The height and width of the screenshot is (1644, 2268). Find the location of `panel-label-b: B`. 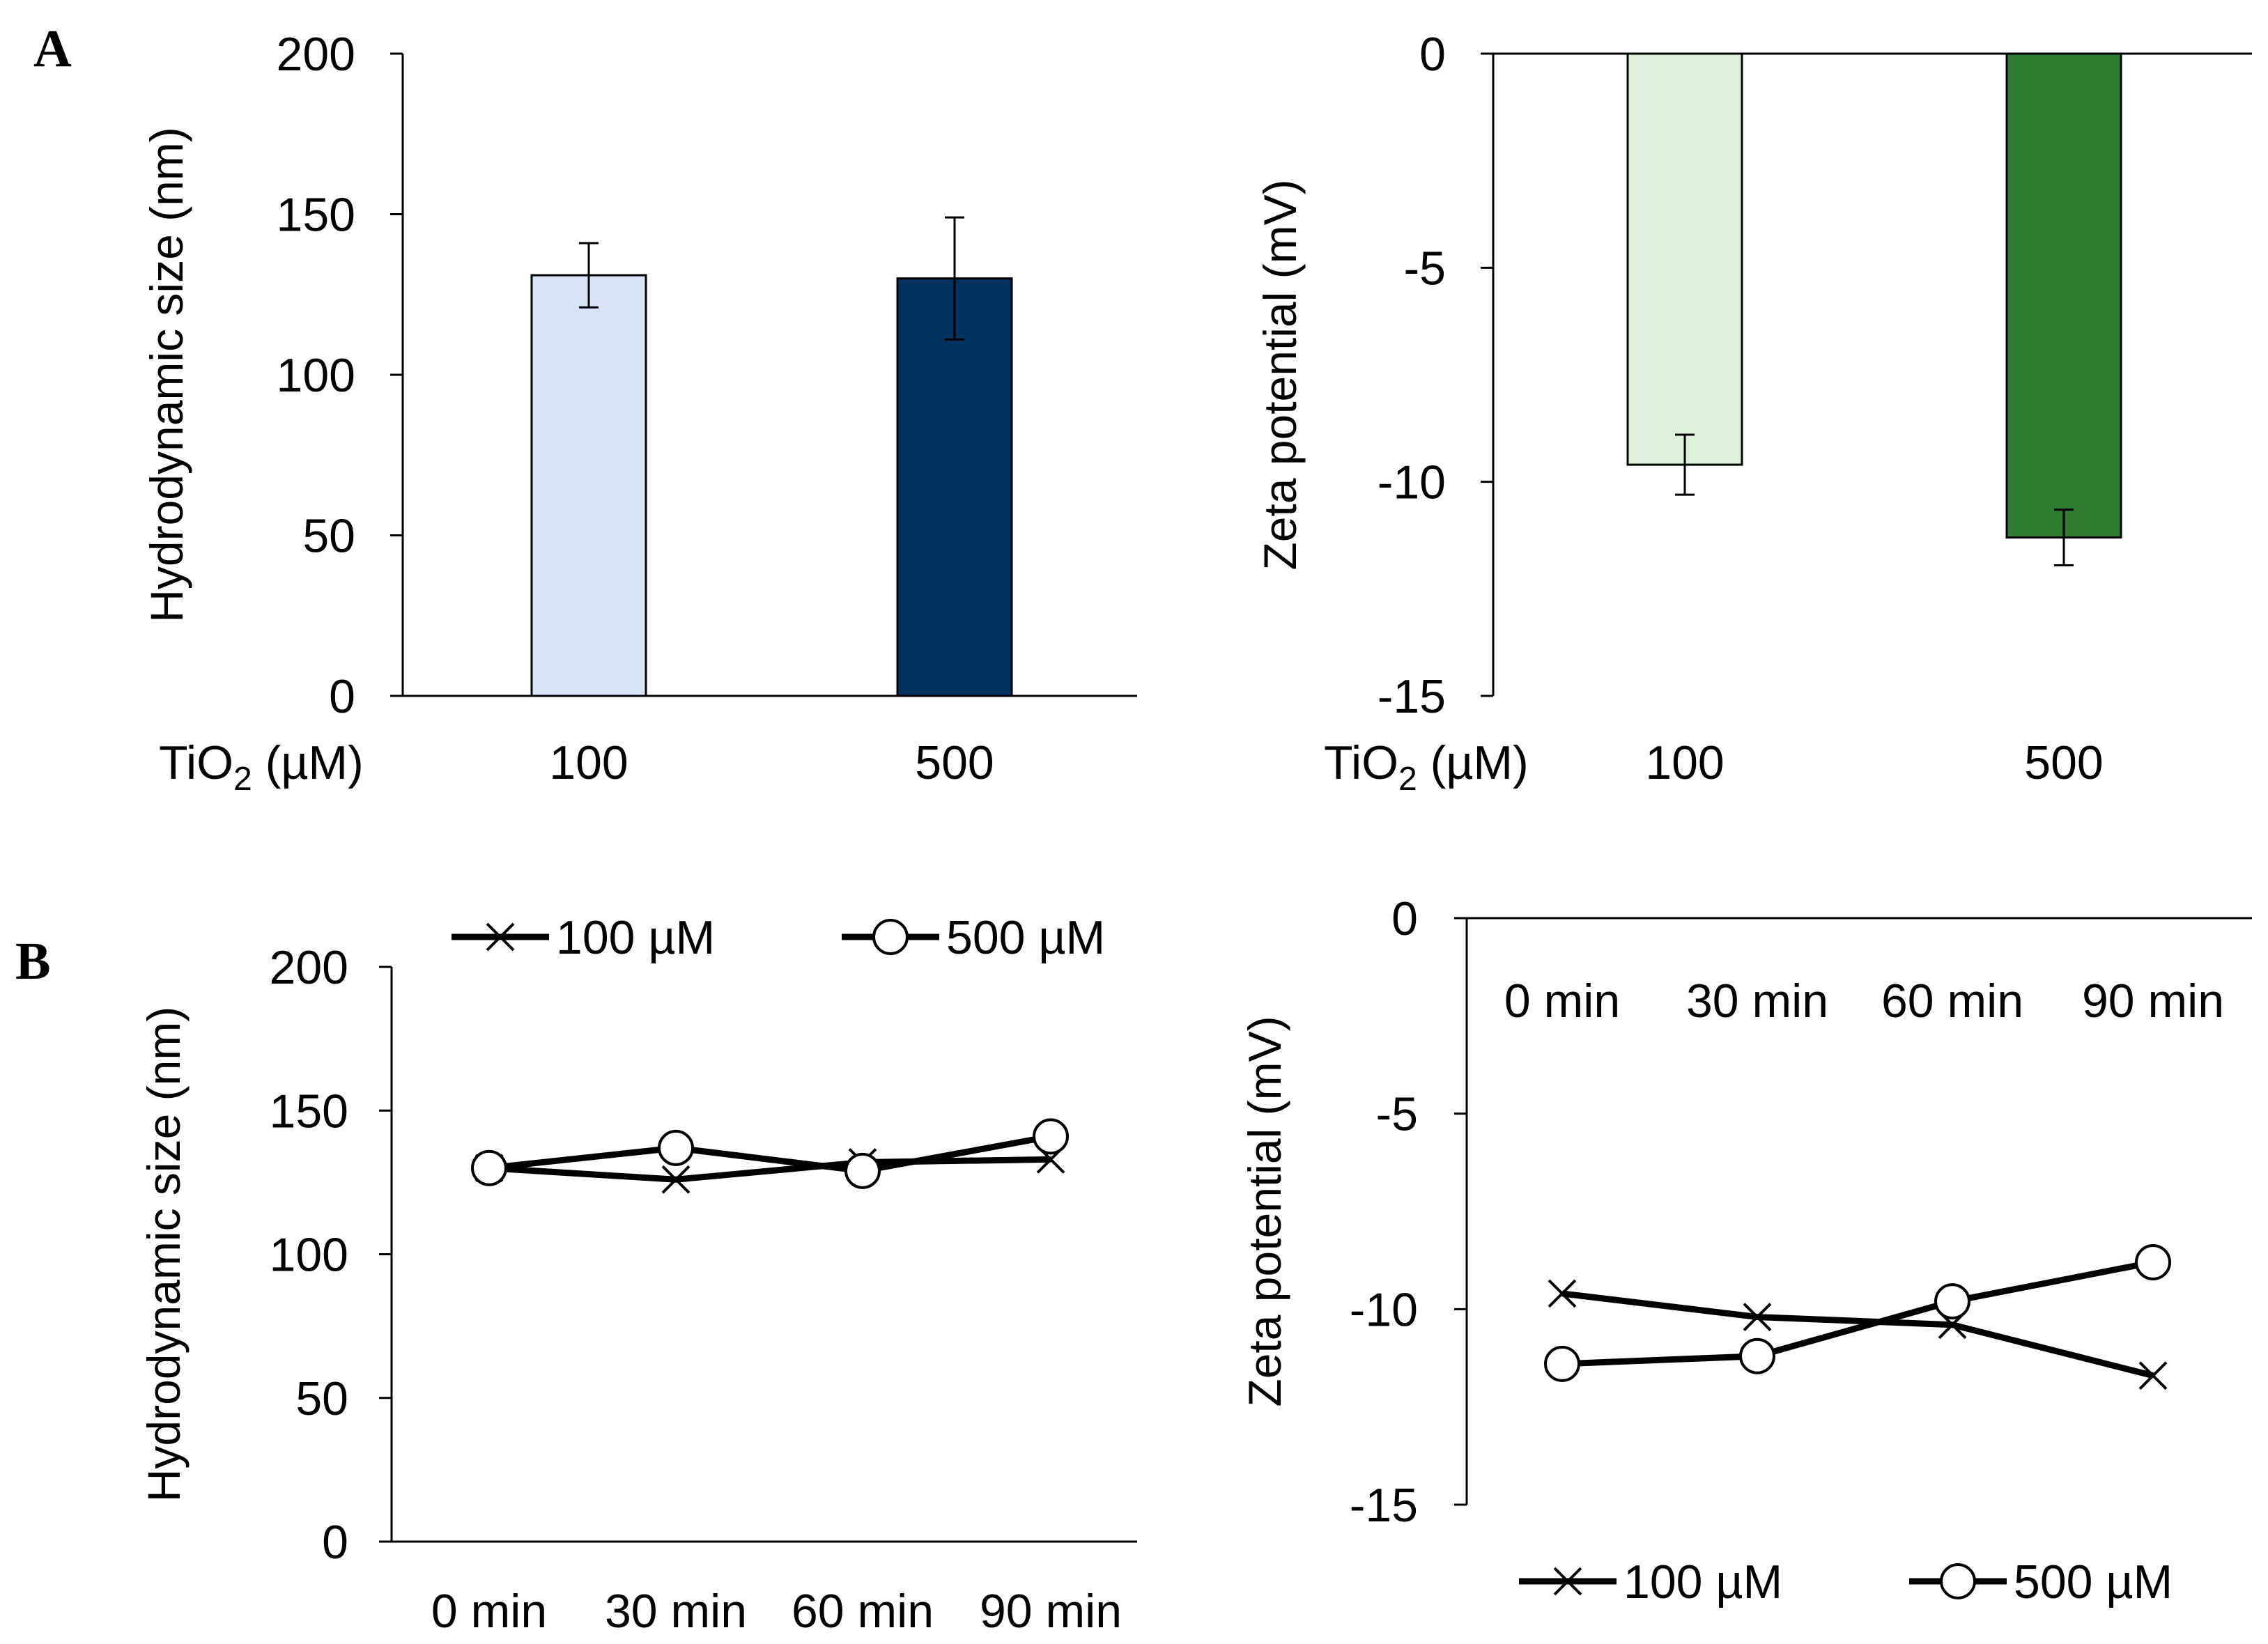

panel-label-b: B is located at coordinates (33, 962).